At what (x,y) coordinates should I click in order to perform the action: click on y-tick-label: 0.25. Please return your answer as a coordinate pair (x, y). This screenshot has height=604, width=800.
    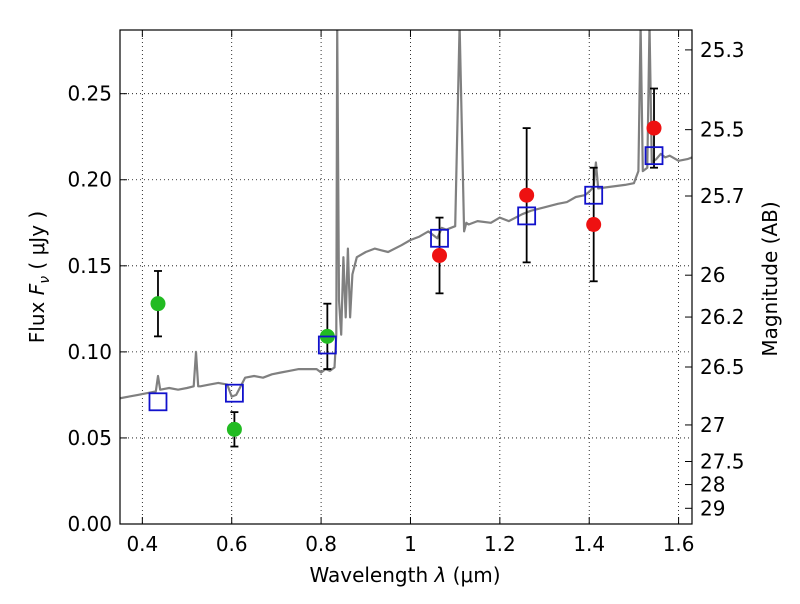
    Looking at the image, I should click on (89, 94).